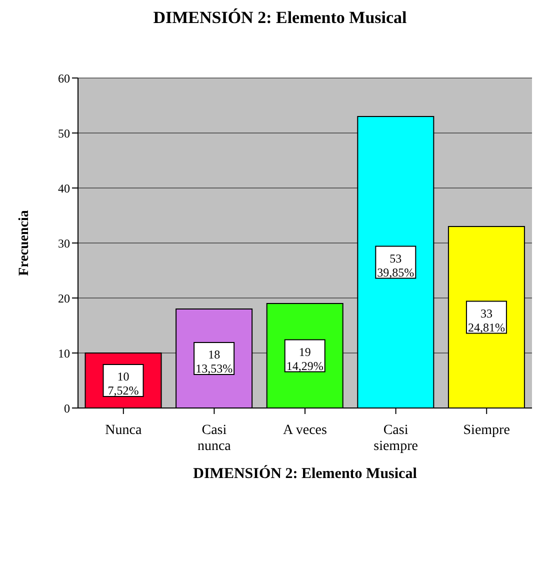 This screenshot has height=566, width=560. What do you see at coordinates (486, 430) in the screenshot?
I see `x-tick-label: Siempre` at bounding box center [486, 430].